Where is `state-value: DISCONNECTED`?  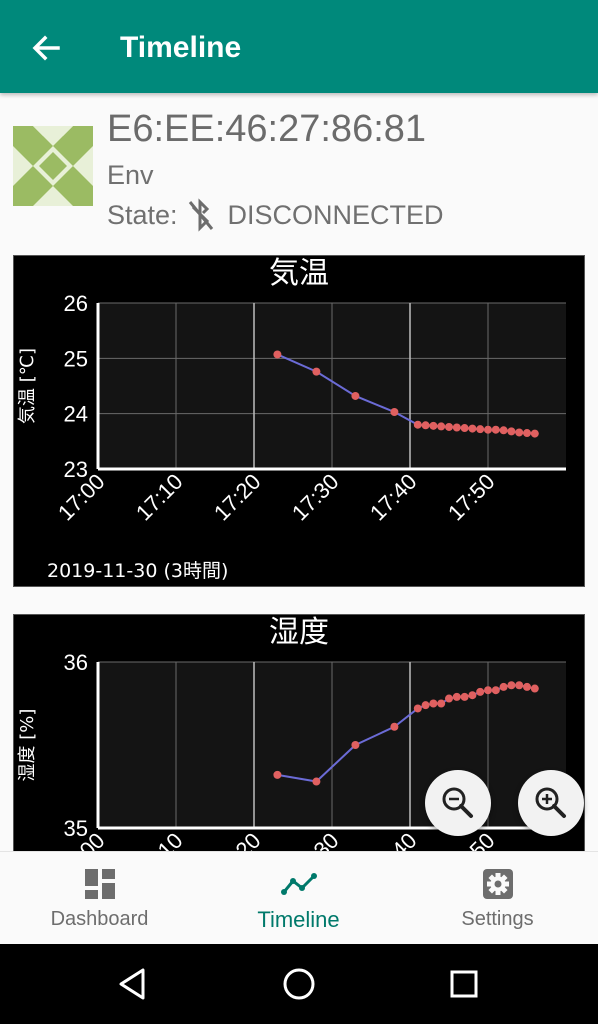 state-value: DISCONNECTED is located at coordinates (335, 215).